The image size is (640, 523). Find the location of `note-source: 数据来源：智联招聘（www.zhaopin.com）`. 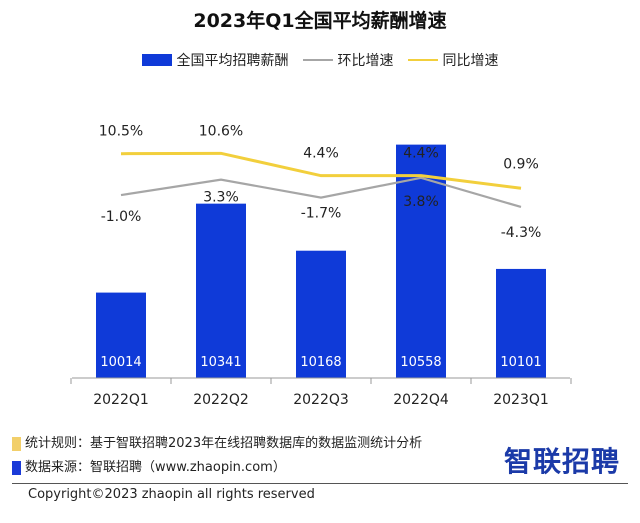

note-source: 数据来源：智联招聘（www.zhaopin.com） is located at coordinates (217, 468).